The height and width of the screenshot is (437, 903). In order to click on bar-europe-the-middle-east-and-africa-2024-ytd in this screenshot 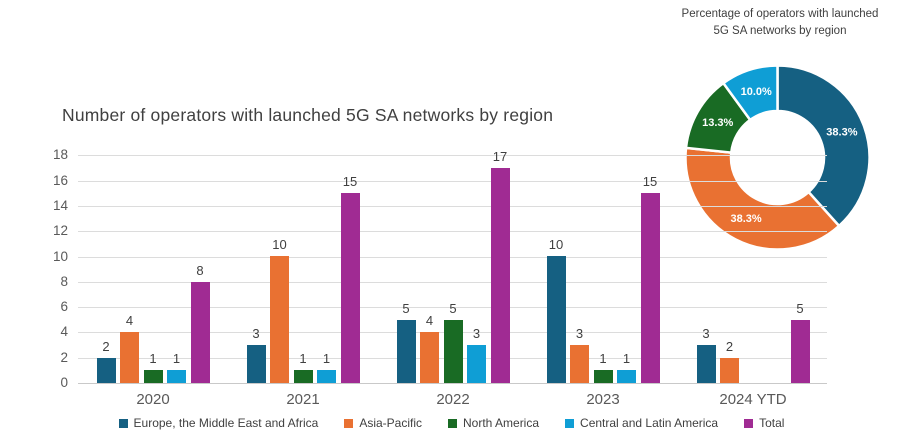, I will do `click(706, 364)`.